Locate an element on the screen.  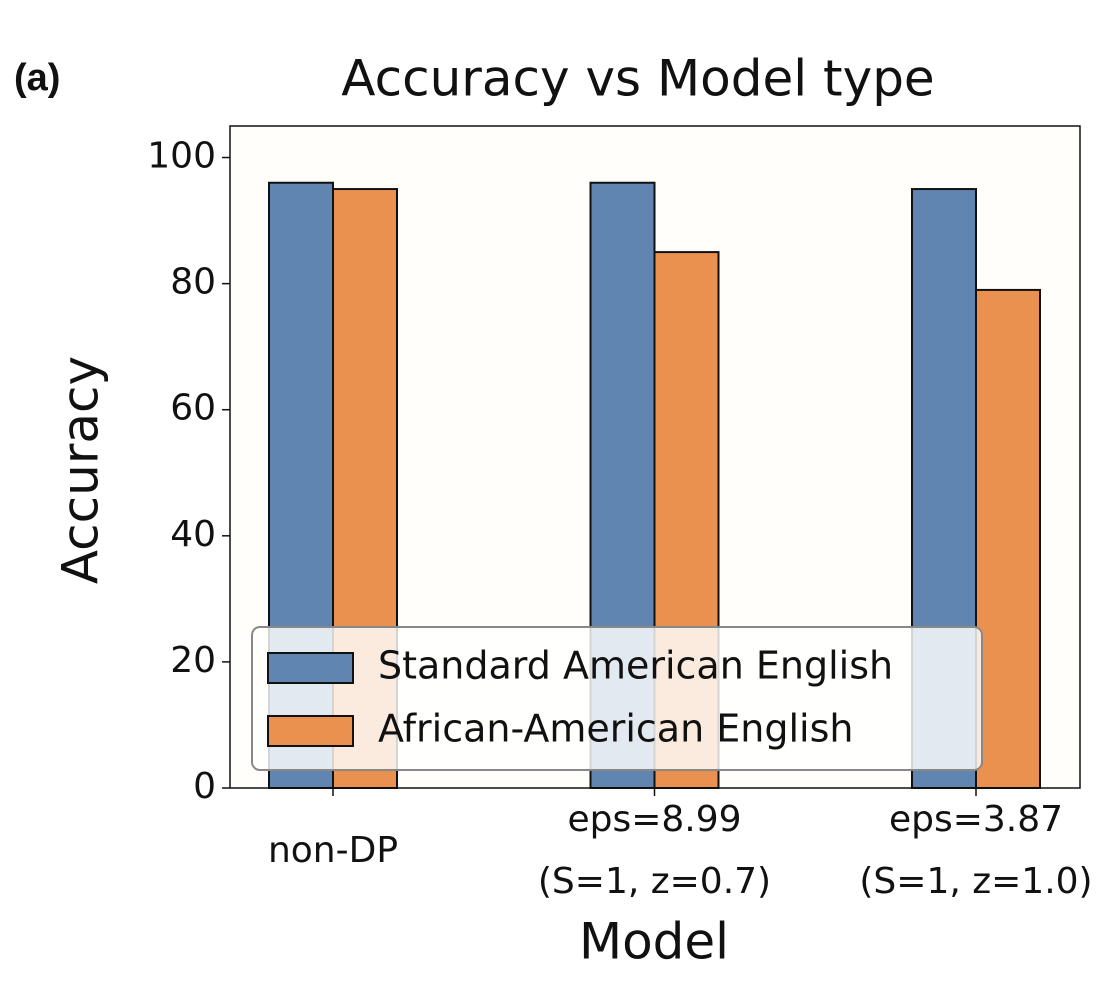
legend-box is located at coordinates (617, 698).